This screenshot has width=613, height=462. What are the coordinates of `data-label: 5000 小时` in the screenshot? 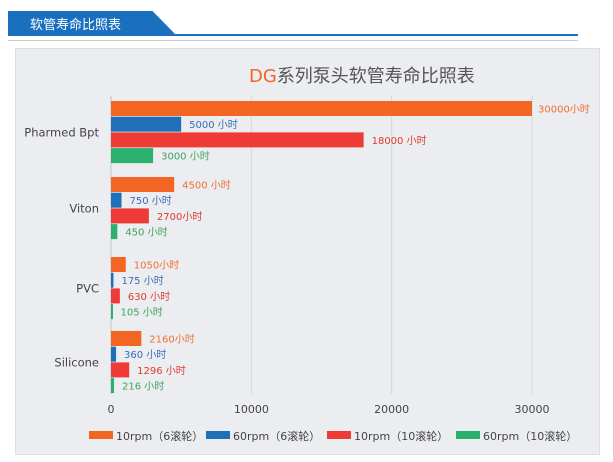 It's located at (213, 125).